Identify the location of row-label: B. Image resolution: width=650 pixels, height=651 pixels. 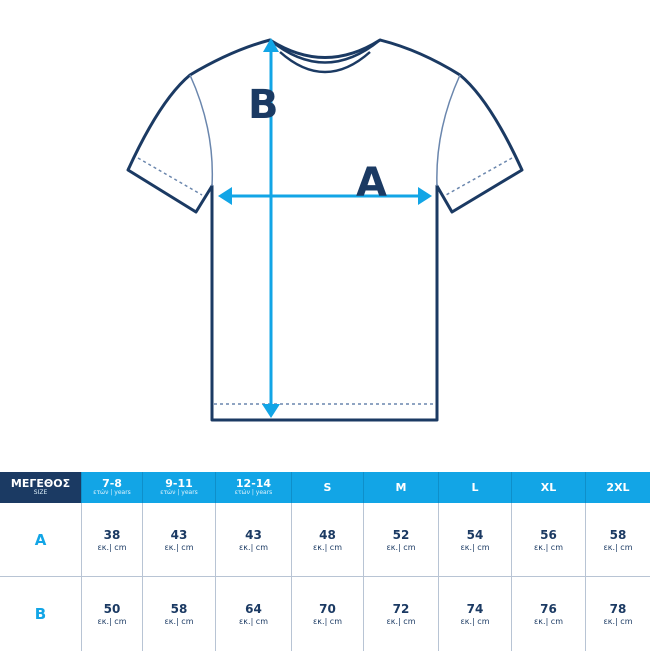
(40, 614).